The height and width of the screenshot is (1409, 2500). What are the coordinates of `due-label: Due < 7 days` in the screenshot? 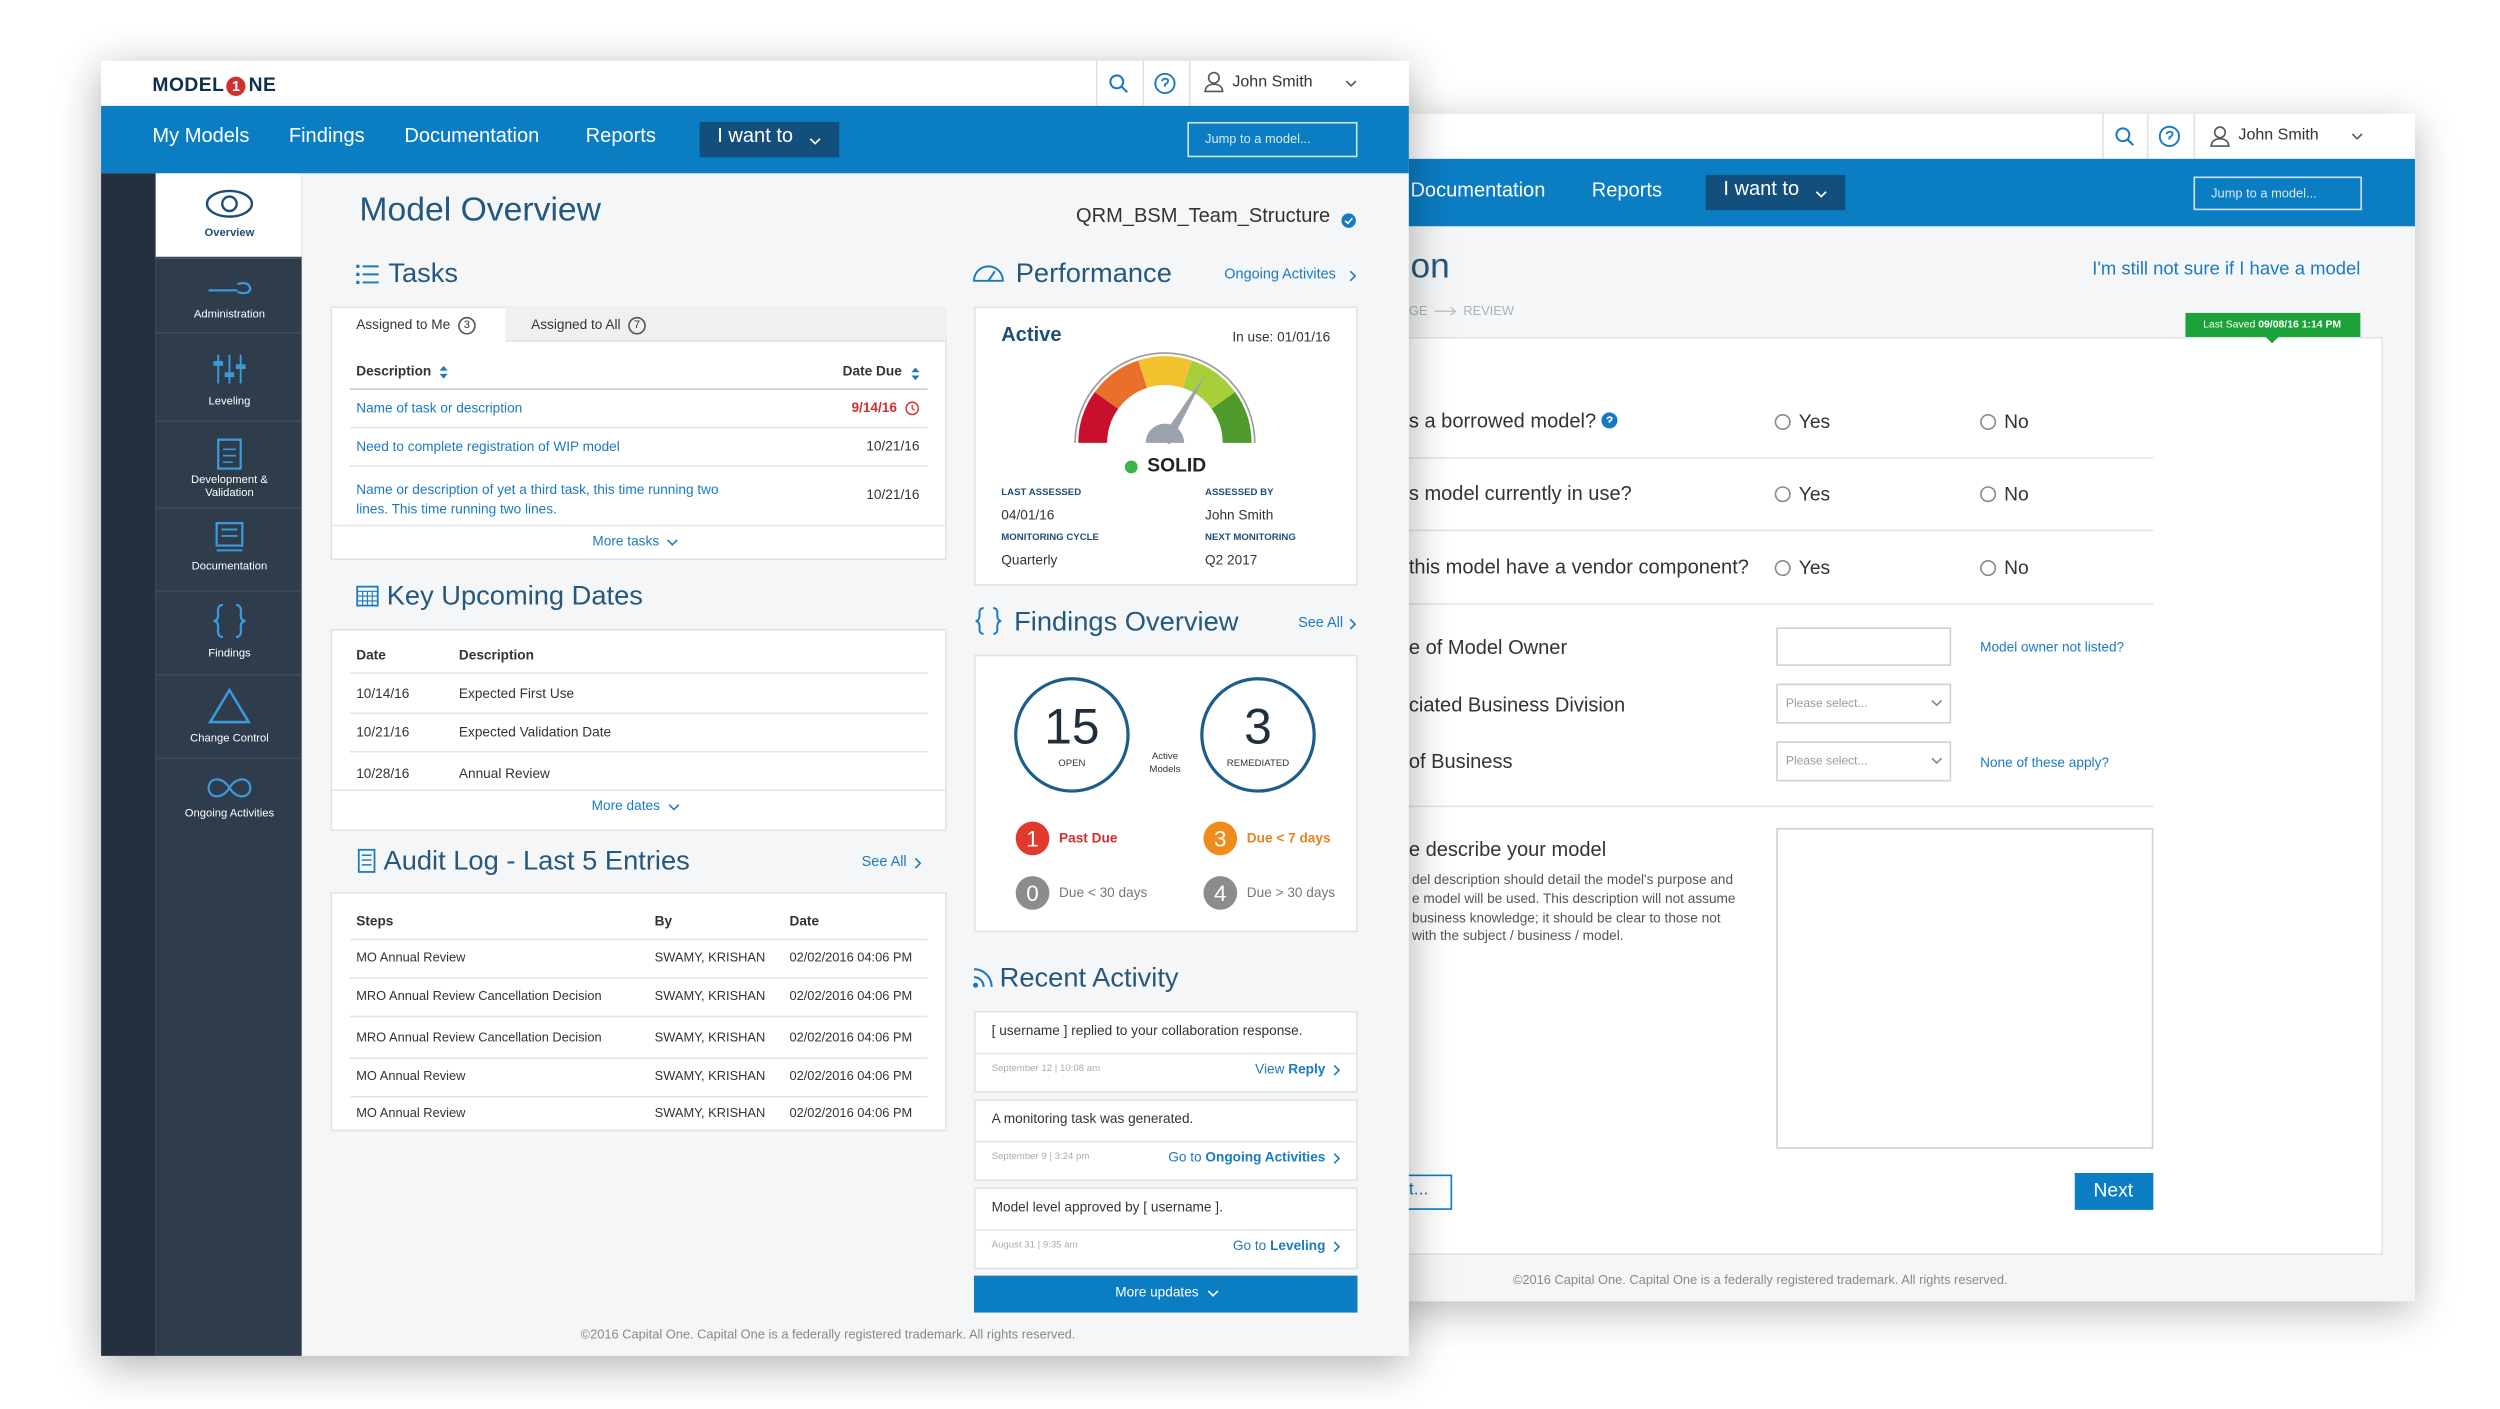 It's located at (1288, 837).